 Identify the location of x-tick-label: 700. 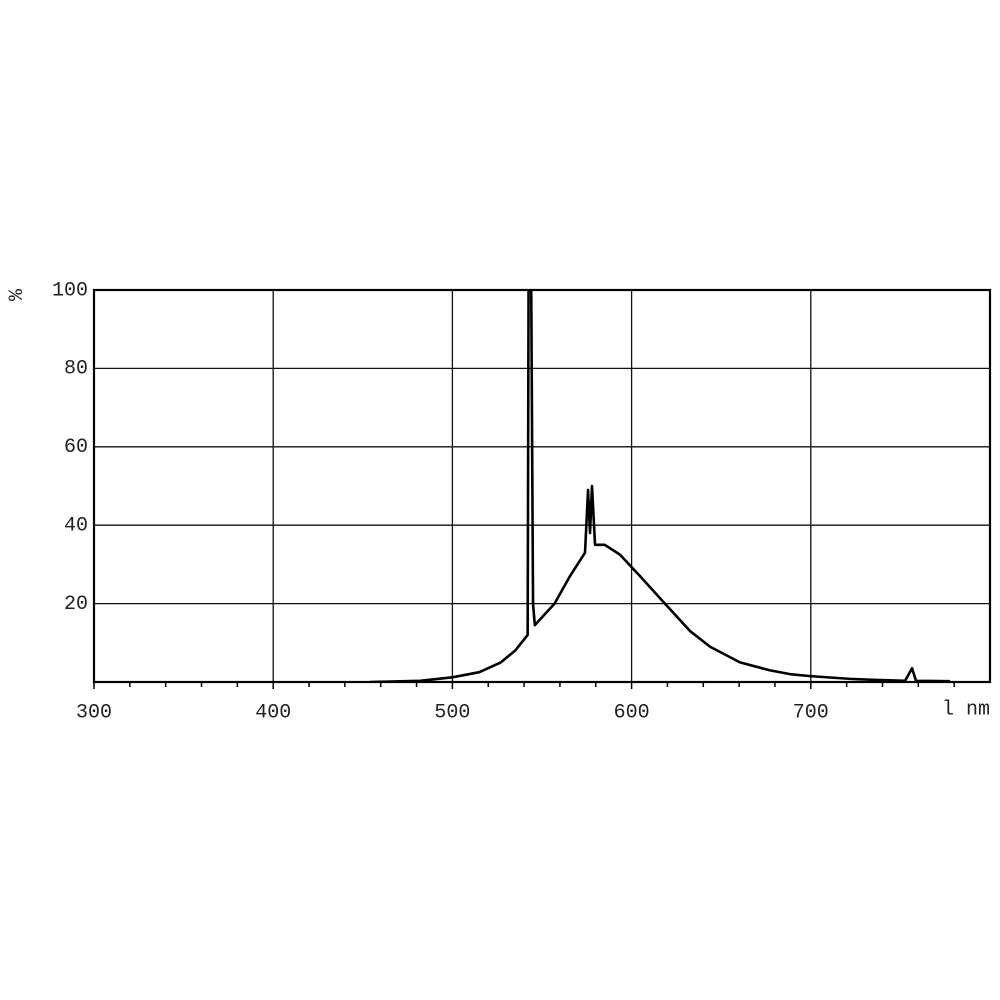
(811, 712).